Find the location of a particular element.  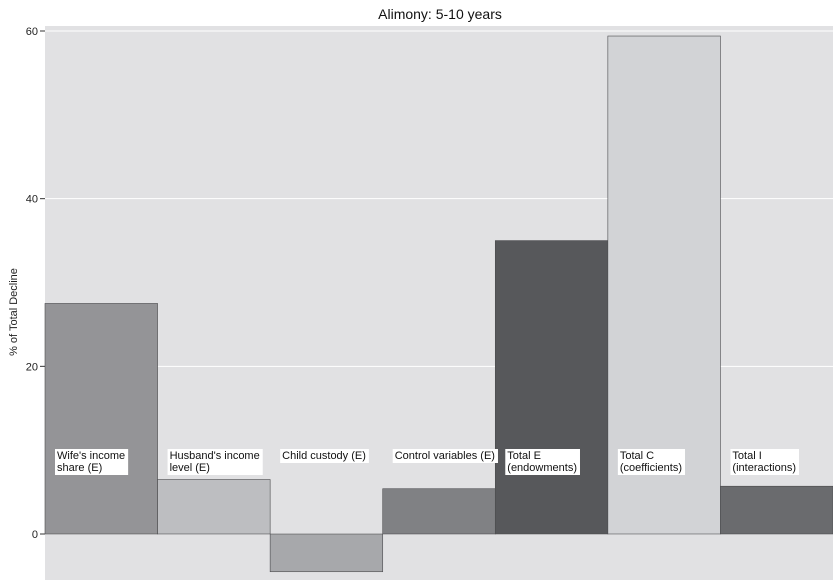

category-label: Total I(interactions) is located at coordinates (765, 462).